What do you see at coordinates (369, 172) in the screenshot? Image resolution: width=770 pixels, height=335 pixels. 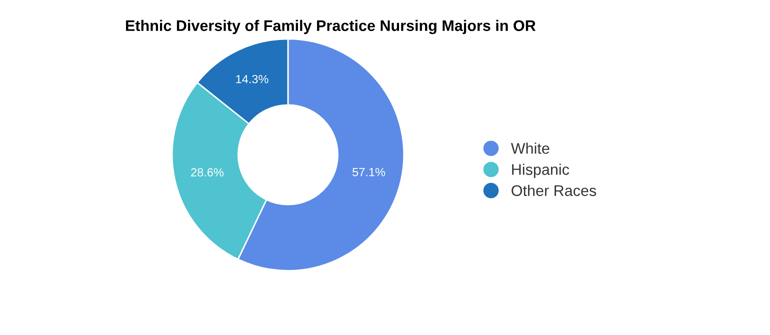 I see `data-label: 57.1%` at bounding box center [369, 172].